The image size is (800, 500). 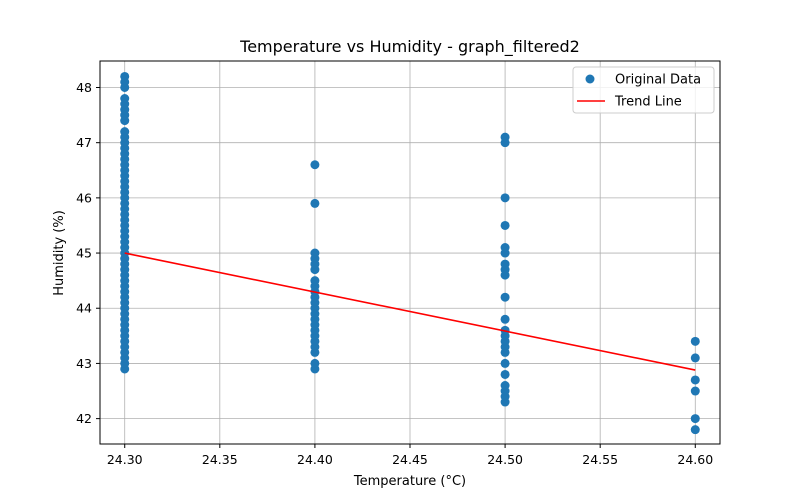 I want to click on x-tick-label: 24.50, so click(x=505, y=459).